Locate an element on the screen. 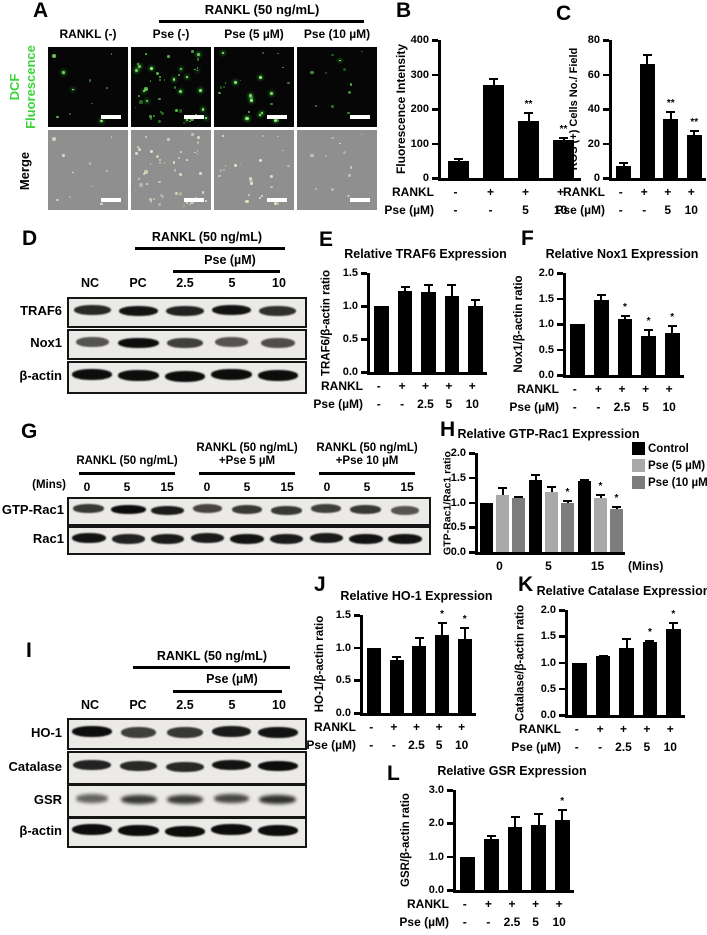 Image resolution: width=707 pixels, height=935 pixels. legend-item: Control is located at coordinates (660, 448).